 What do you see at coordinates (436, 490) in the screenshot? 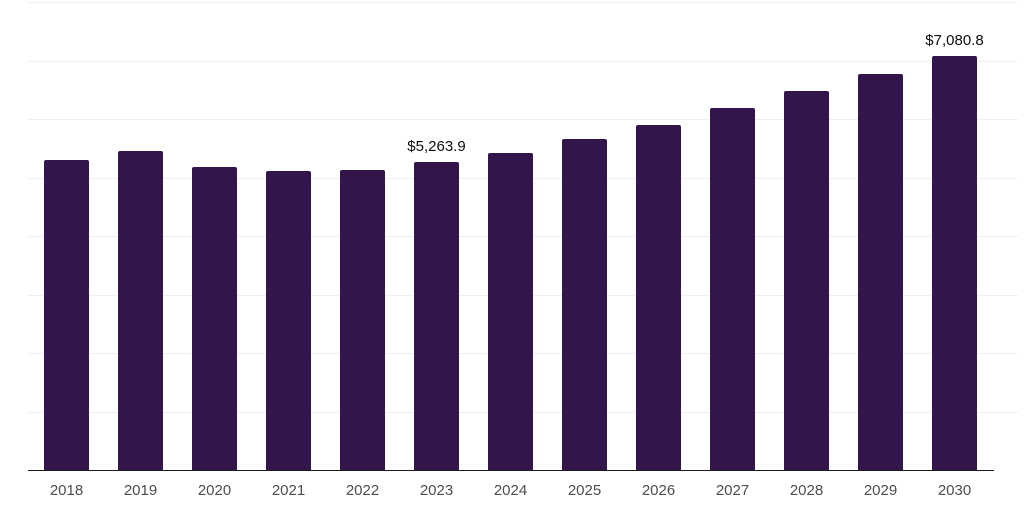
I see `x-tick-2023: 2023` at bounding box center [436, 490].